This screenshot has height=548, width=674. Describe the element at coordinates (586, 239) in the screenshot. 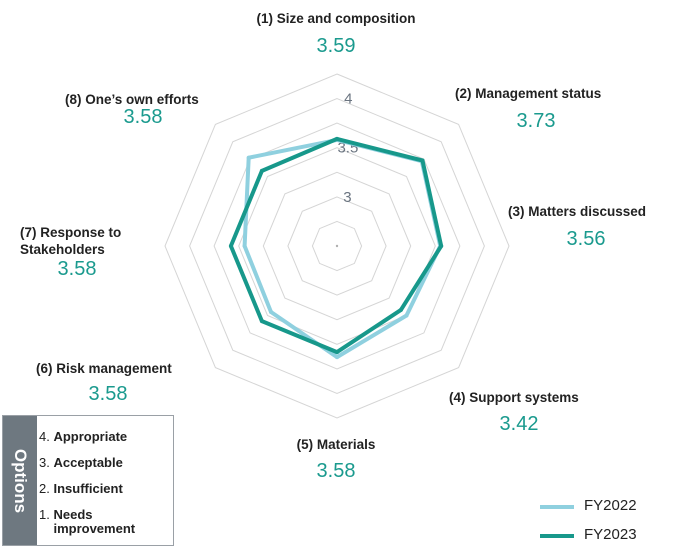

I see `axis-value-3: 3.56` at that location.